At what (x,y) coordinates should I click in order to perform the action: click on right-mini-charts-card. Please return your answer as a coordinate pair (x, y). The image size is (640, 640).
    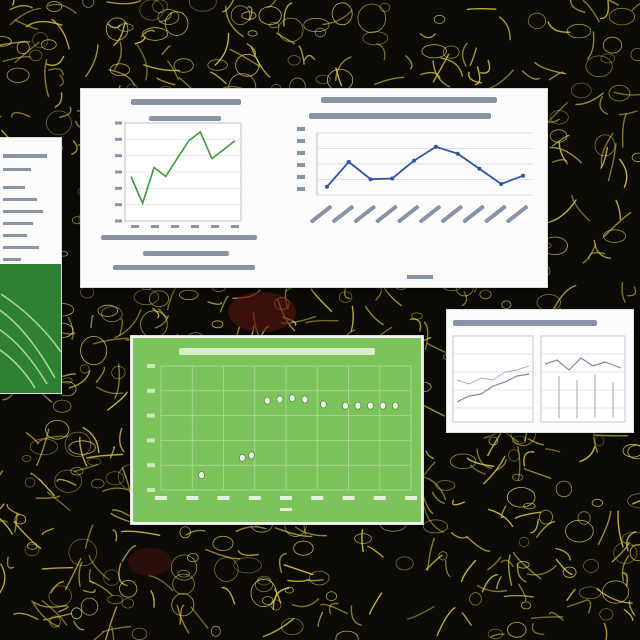
    Looking at the image, I should click on (540, 371).